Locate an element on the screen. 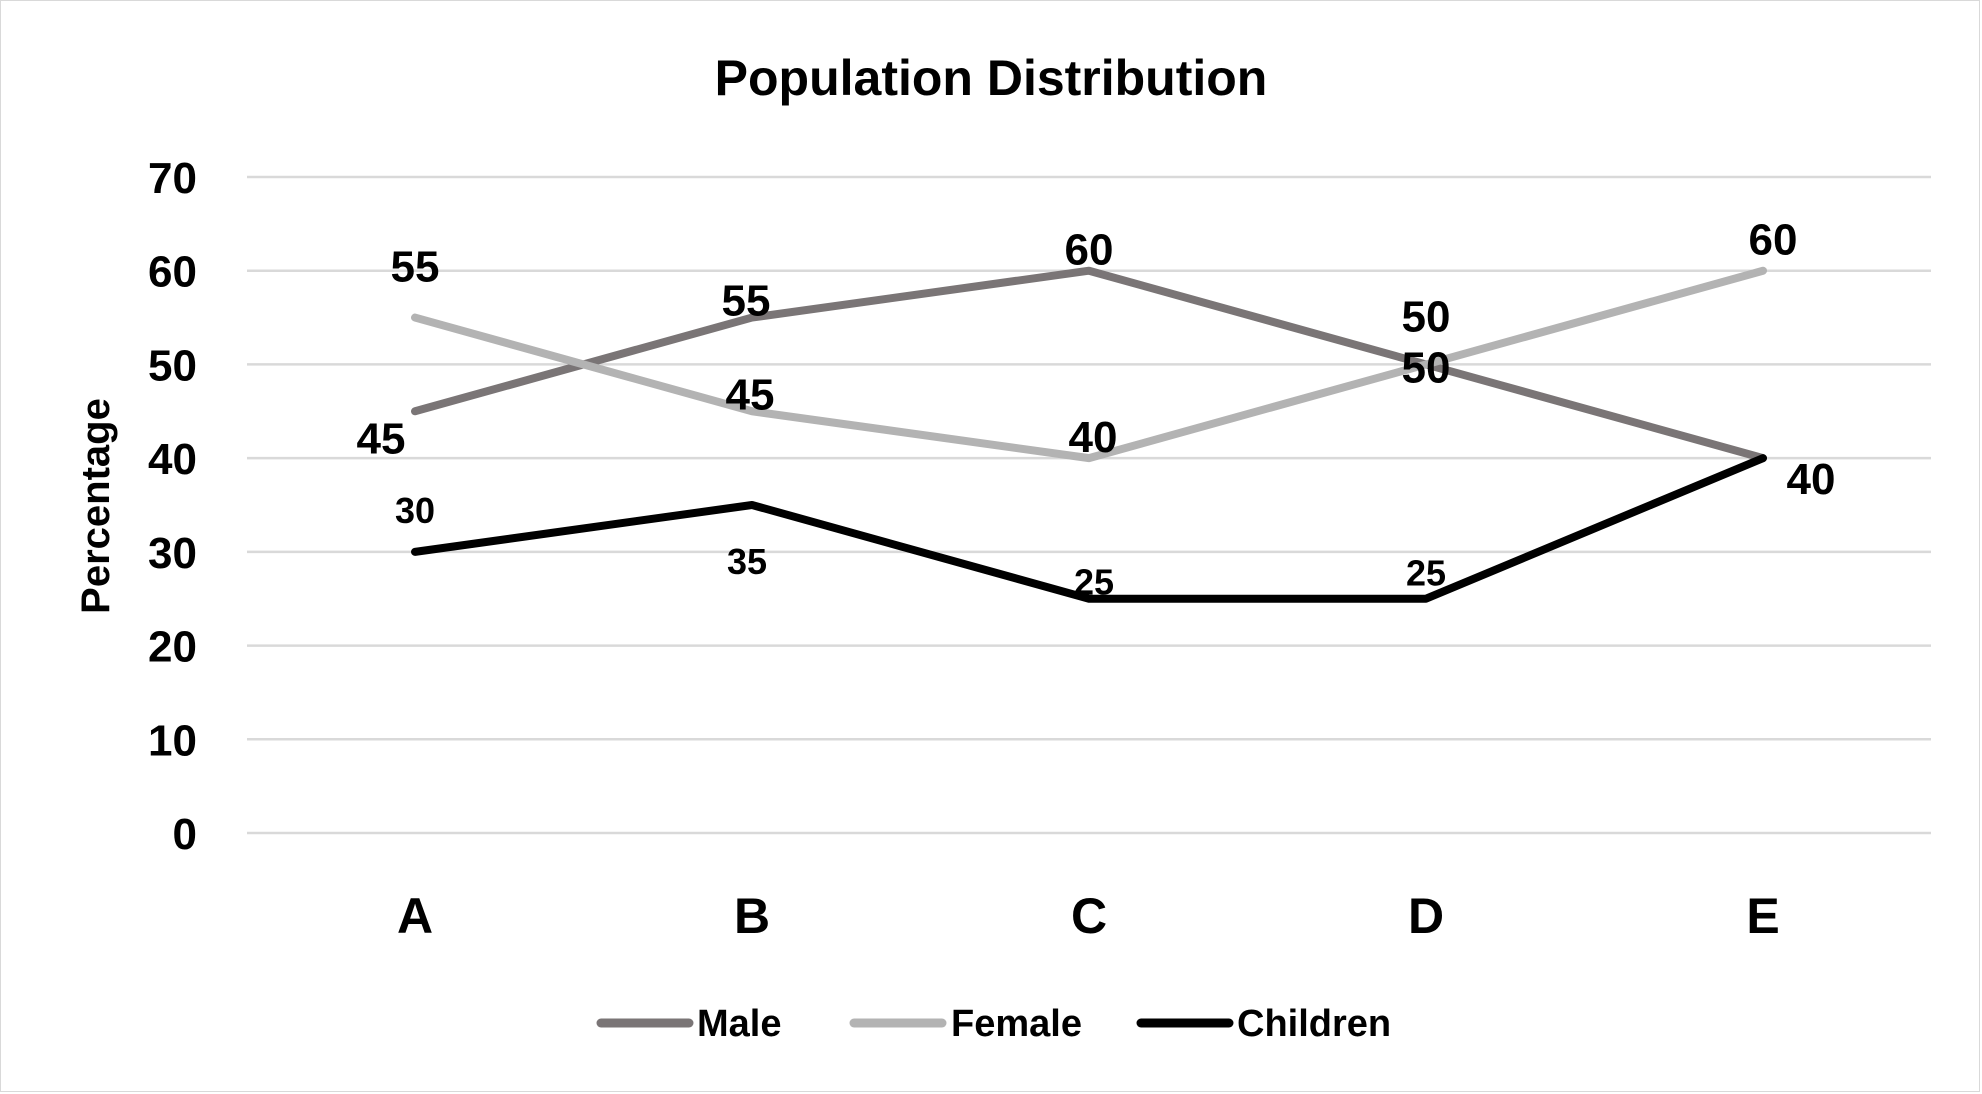 The image size is (1982, 1094). data-label-female: 50 is located at coordinates (1426, 367).